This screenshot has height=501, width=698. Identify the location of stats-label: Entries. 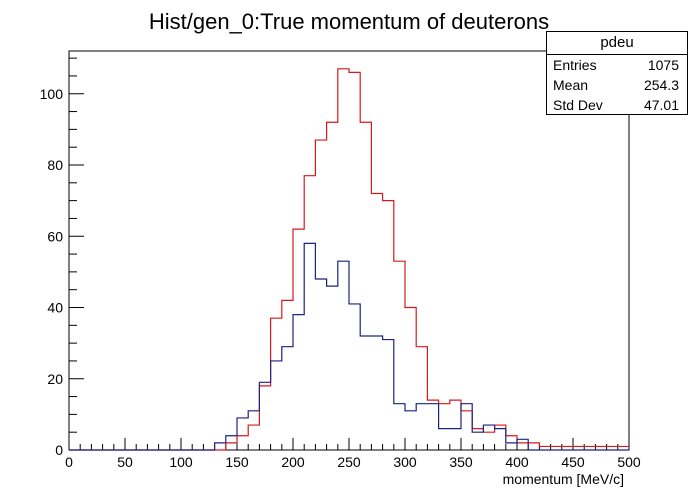
(575, 65).